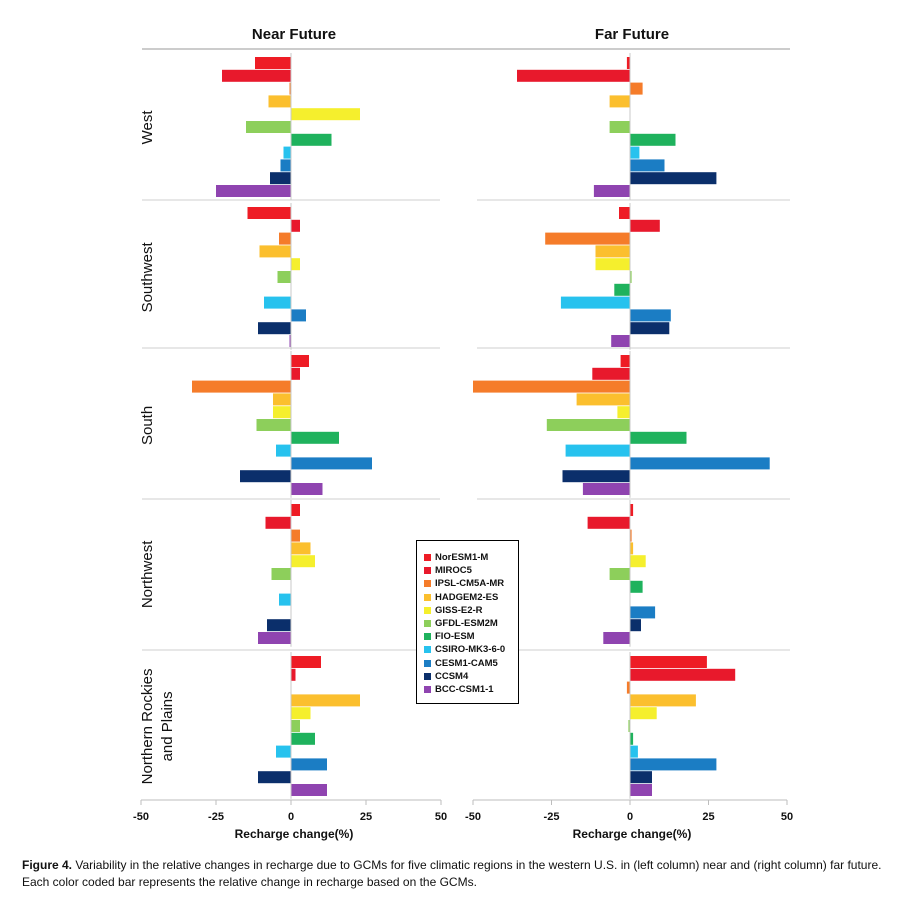 The height and width of the screenshot is (898, 914). What do you see at coordinates (441, 817) in the screenshot?
I see `x-tick-label: 50` at bounding box center [441, 817].